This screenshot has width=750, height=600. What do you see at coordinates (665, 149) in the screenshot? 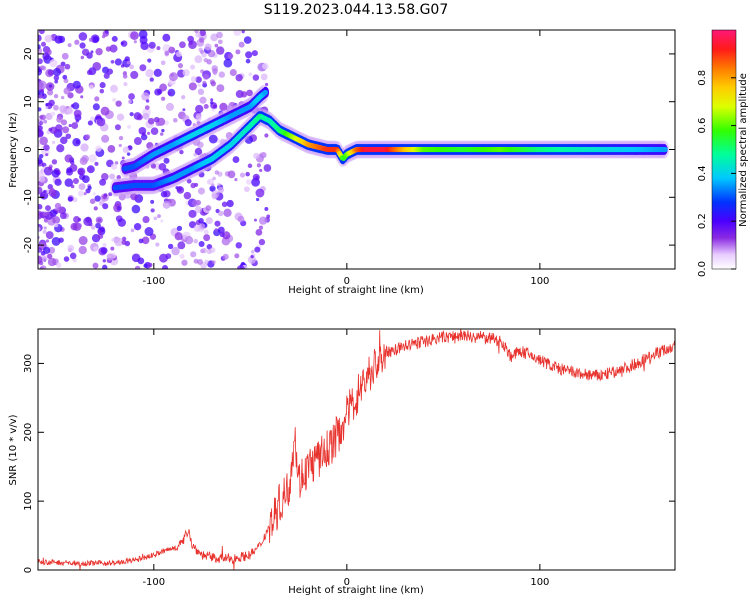
I see `track-core` at bounding box center [665, 149].